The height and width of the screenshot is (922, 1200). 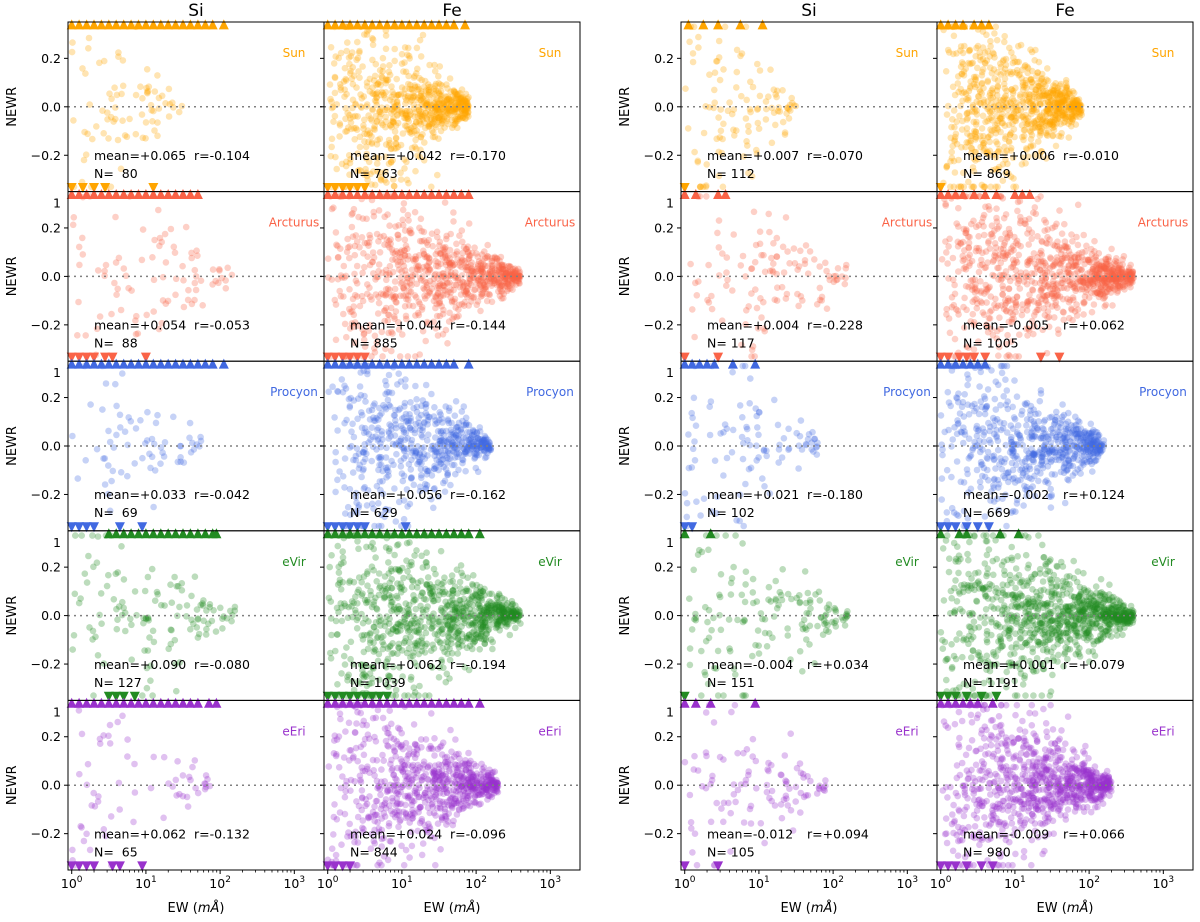 I want to click on correlation-stat: r=-0.070, so click(x=835, y=155).